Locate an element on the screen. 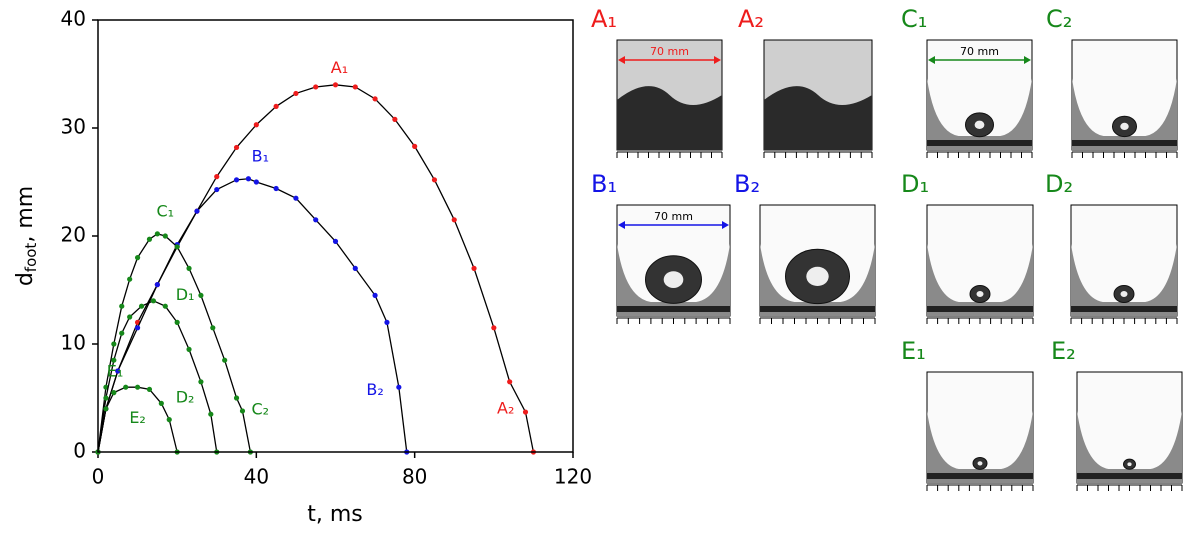 The width and height of the screenshot is (1187, 533). annotation: D₂ is located at coordinates (185, 397).